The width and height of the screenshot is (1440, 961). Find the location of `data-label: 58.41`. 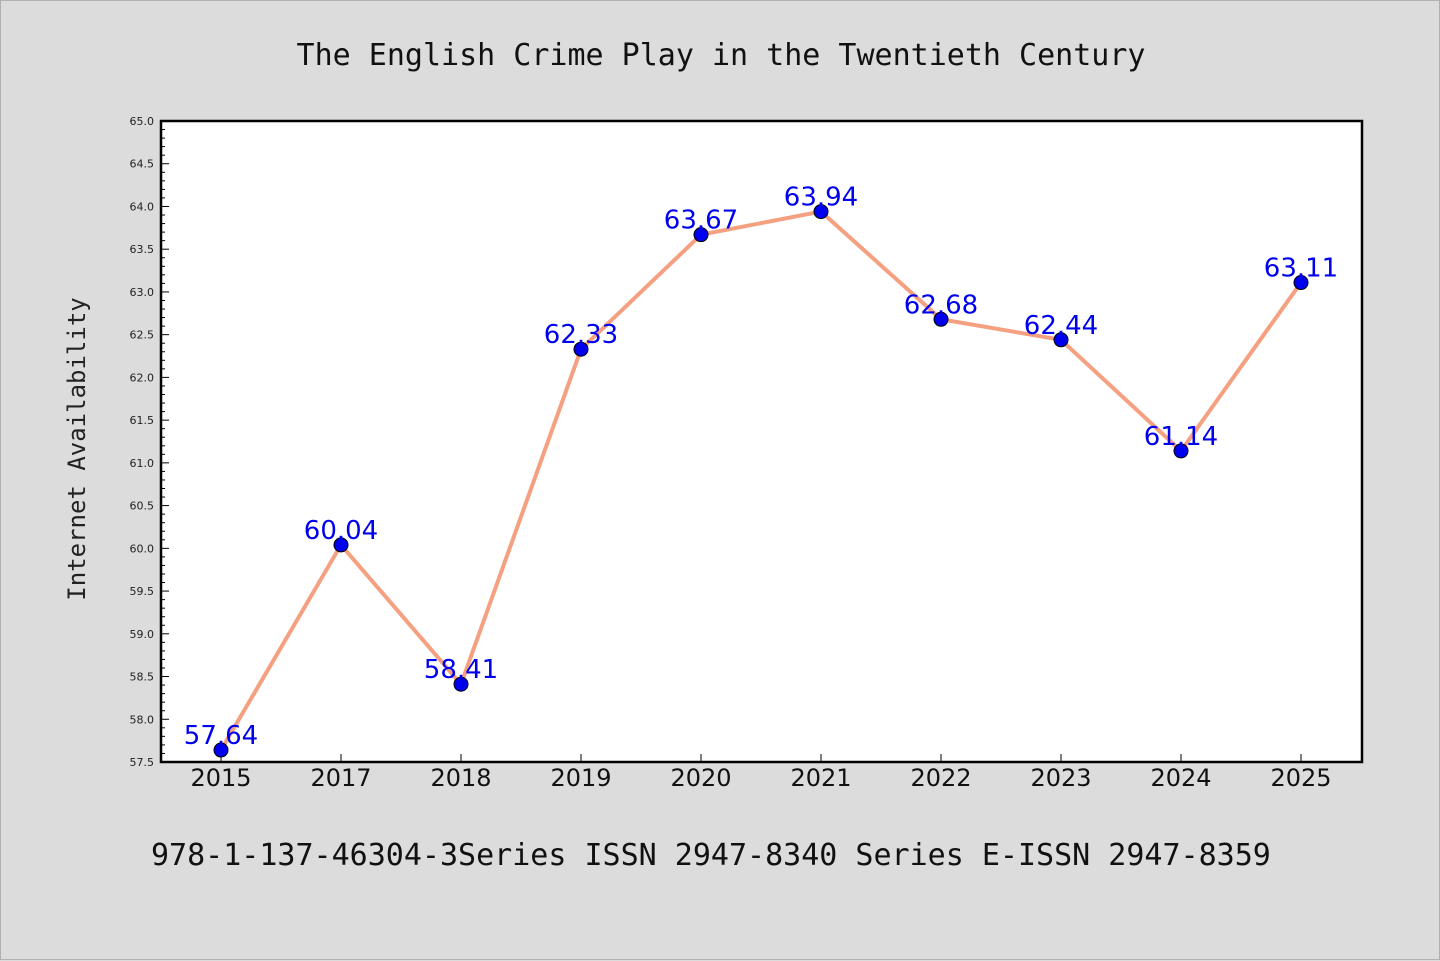

data-label: 58.41 is located at coordinates (461, 670).